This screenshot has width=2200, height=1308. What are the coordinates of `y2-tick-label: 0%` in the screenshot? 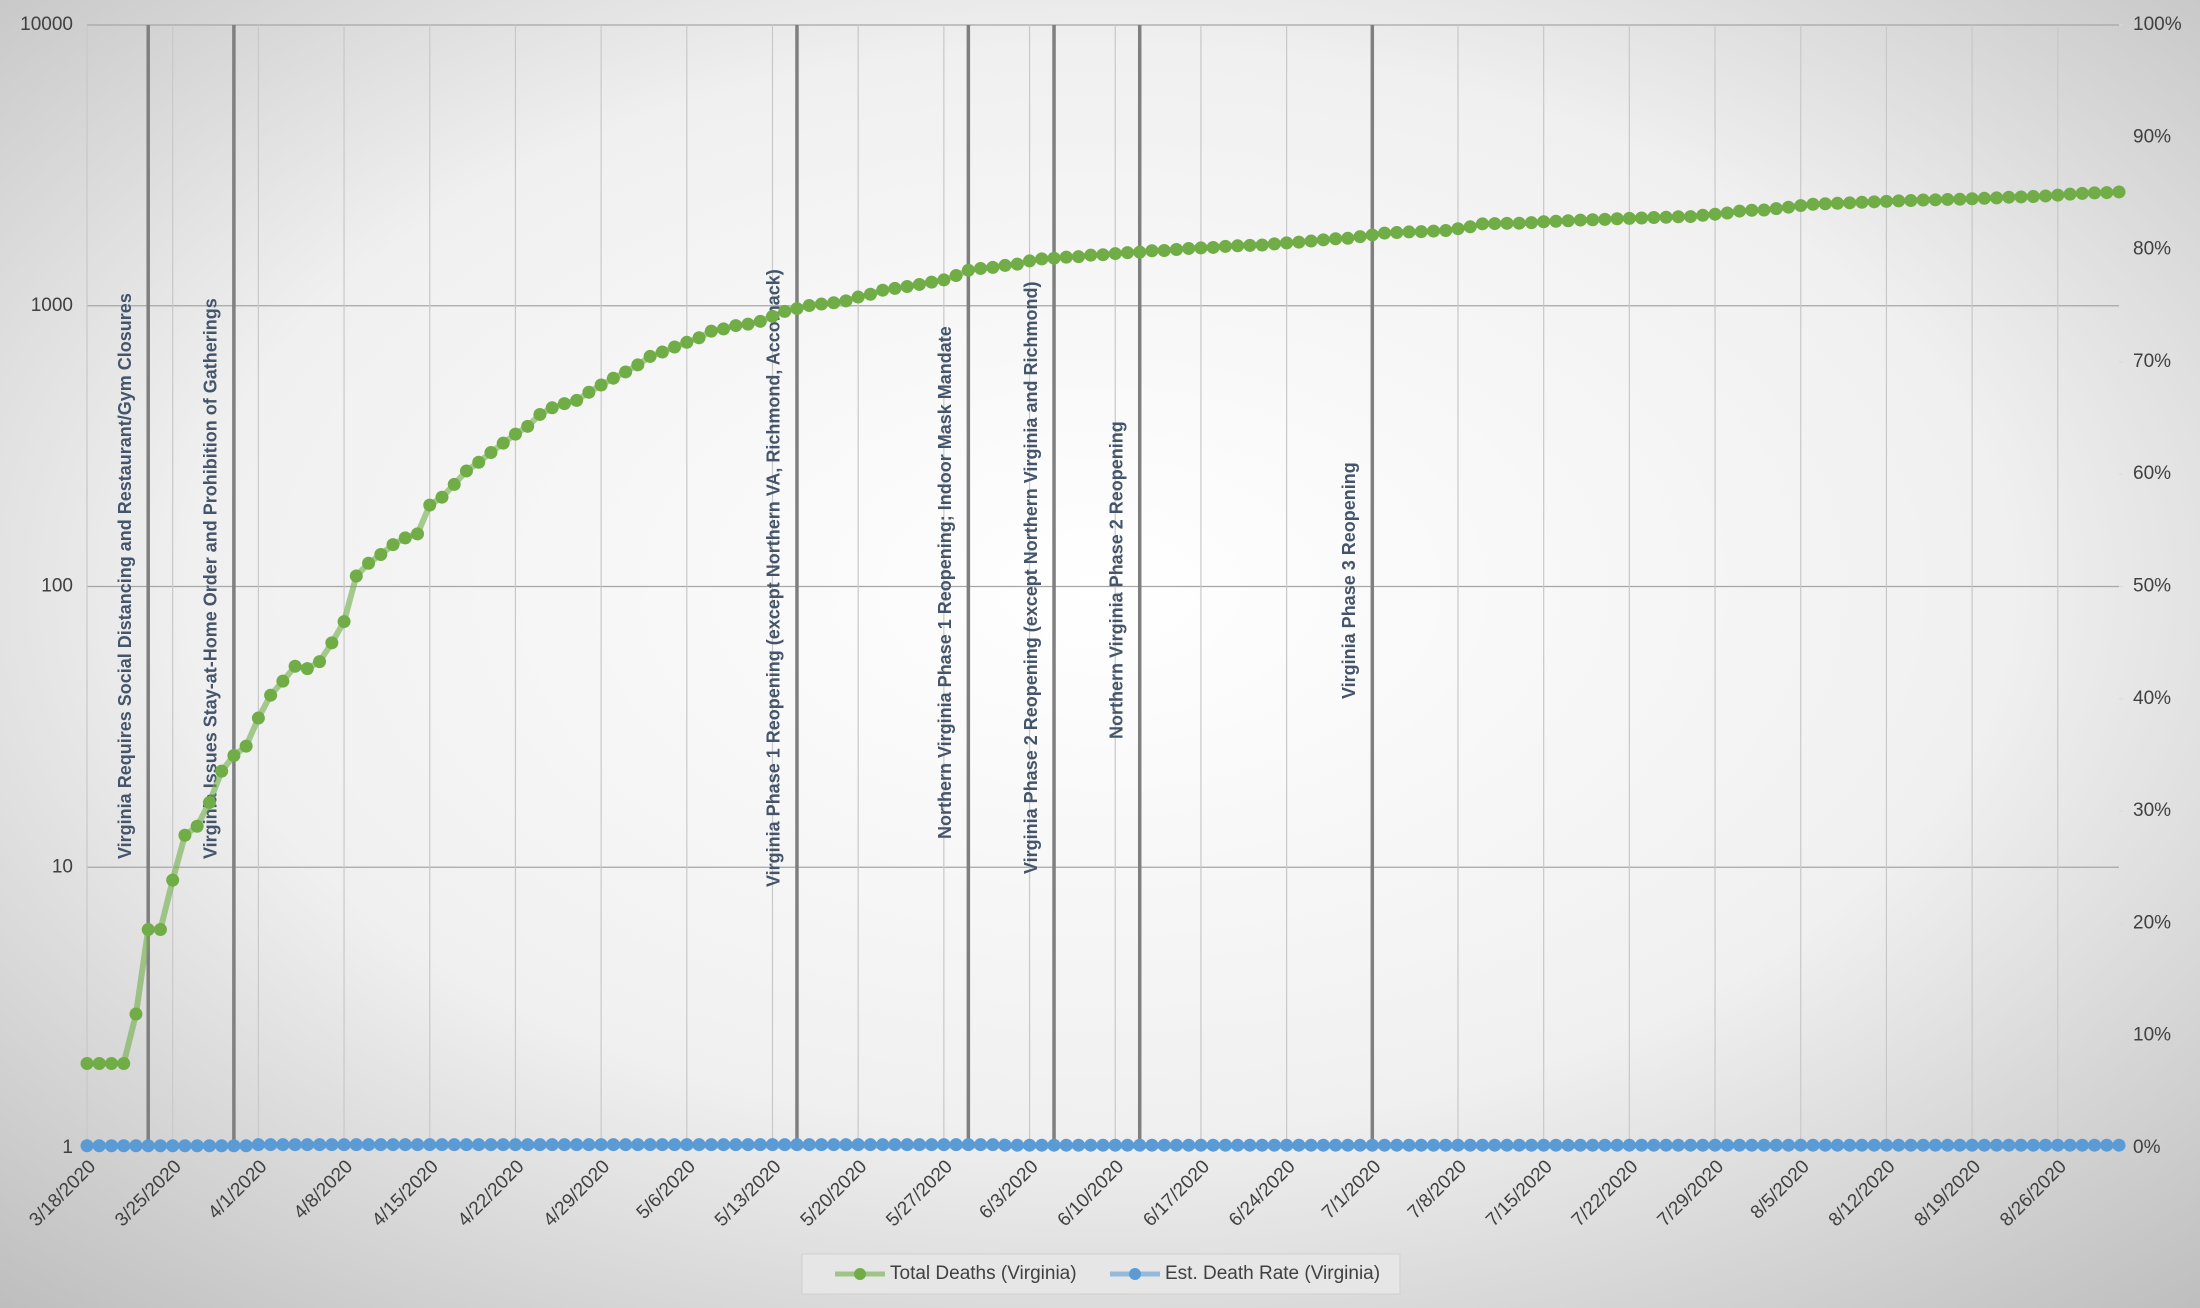 It's located at (2147, 1147).